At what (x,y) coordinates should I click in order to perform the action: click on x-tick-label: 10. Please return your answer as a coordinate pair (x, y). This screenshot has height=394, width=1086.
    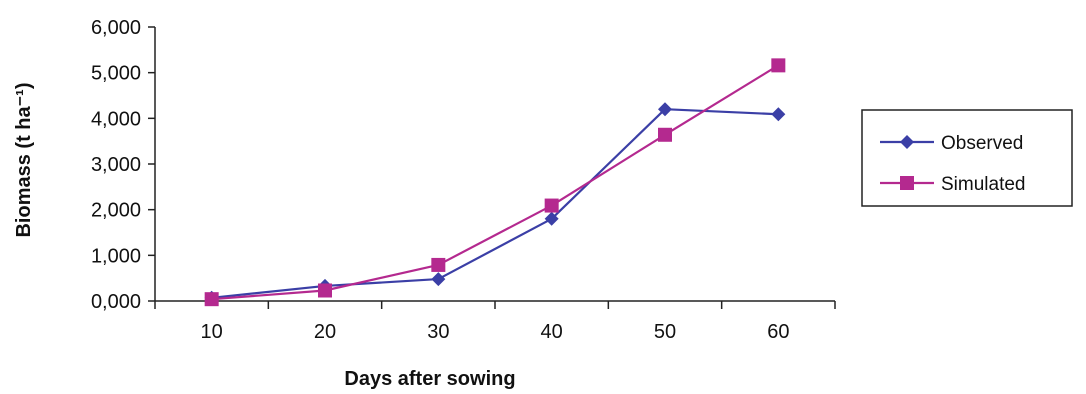
    Looking at the image, I should click on (212, 332).